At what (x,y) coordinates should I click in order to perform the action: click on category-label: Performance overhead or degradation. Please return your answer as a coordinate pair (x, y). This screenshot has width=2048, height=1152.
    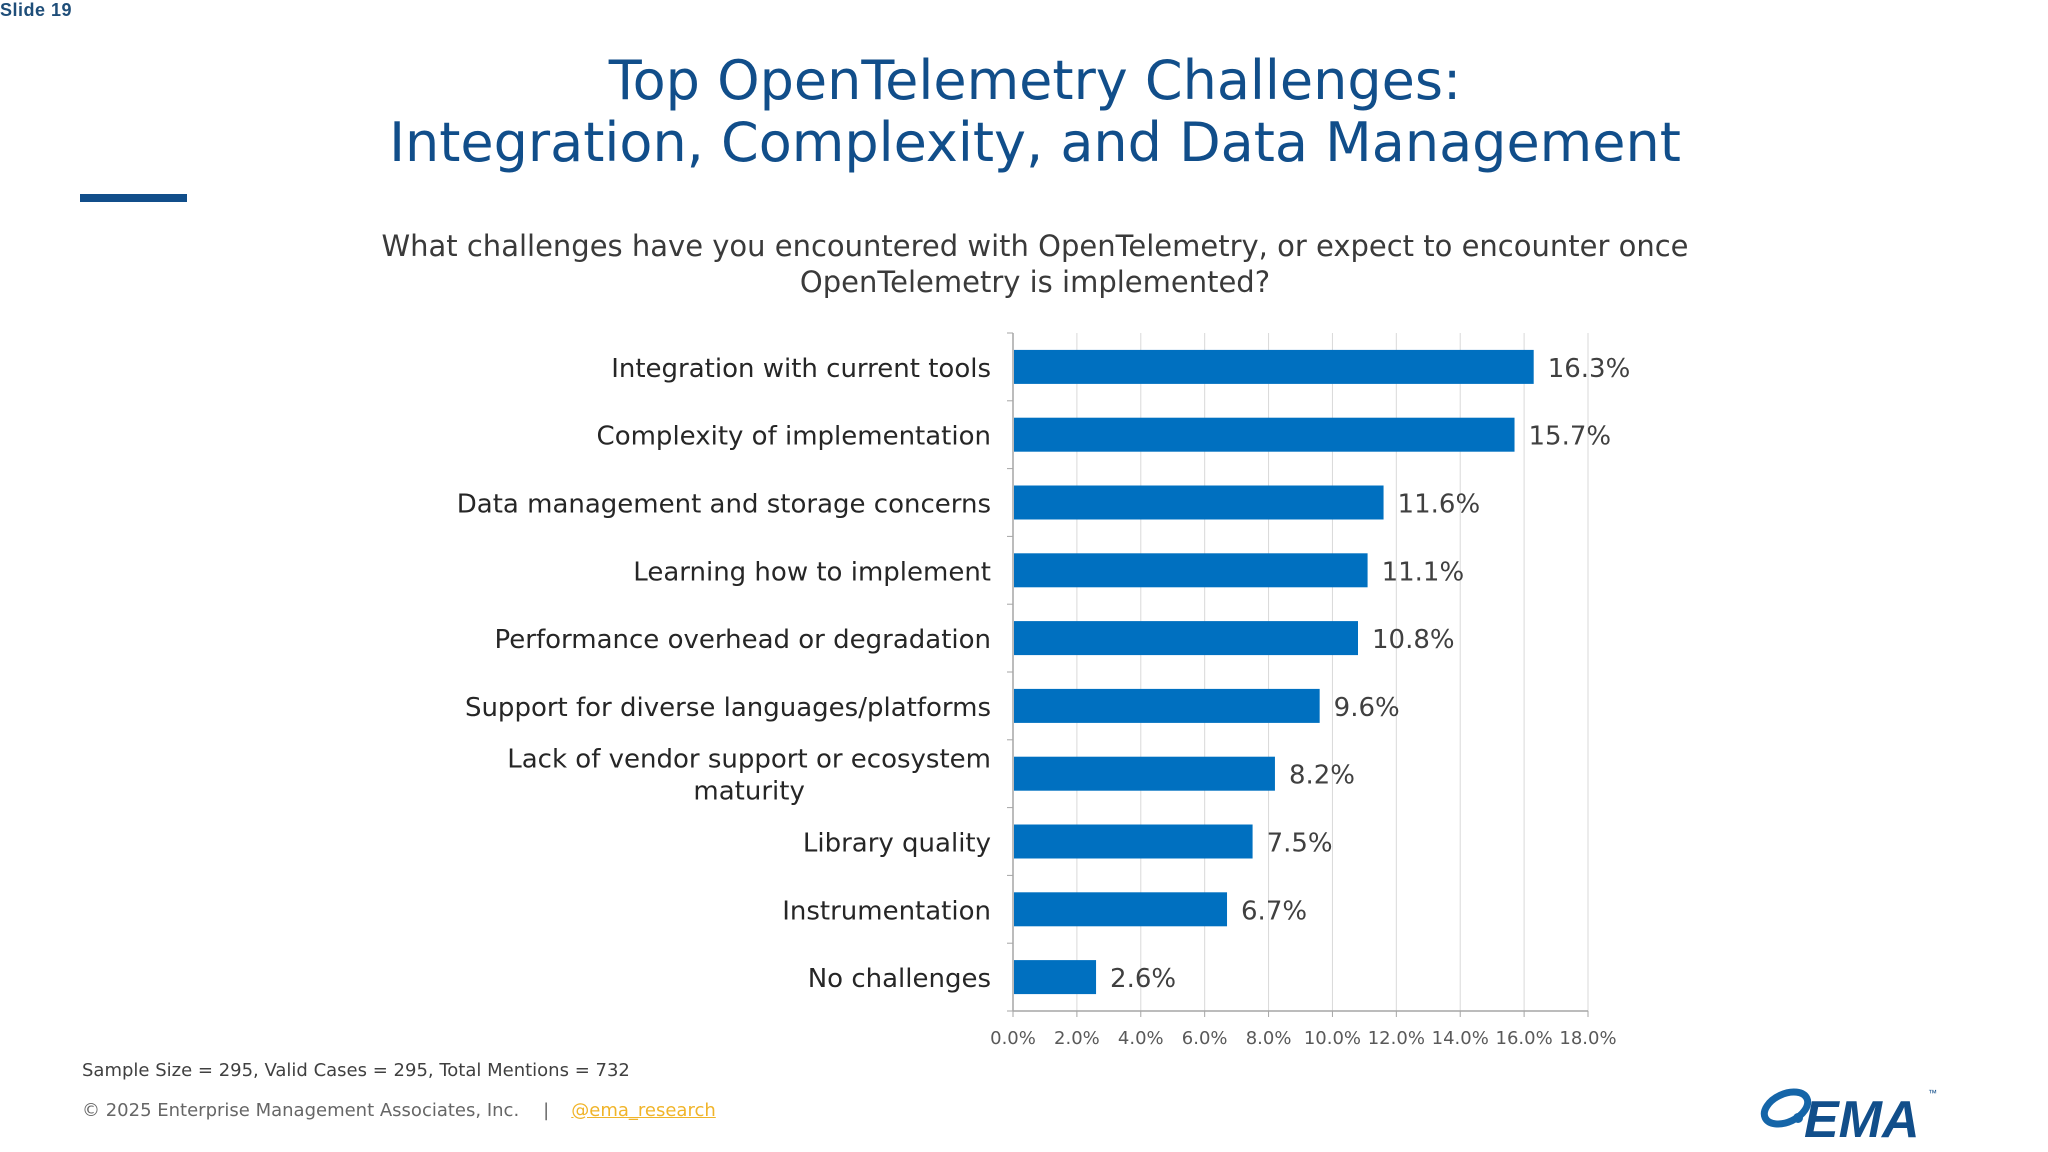
    Looking at the image, I should click on (743, 640).